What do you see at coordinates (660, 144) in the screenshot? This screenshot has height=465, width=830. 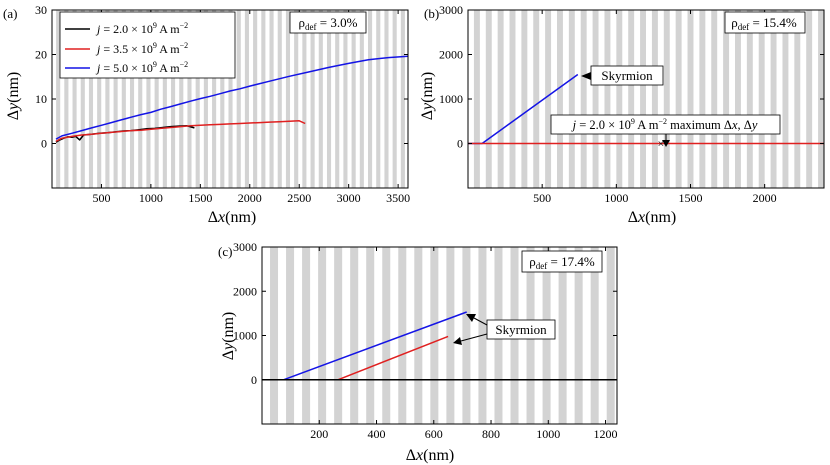 I see `max-marker: ×` at bounding box center [660, 144].